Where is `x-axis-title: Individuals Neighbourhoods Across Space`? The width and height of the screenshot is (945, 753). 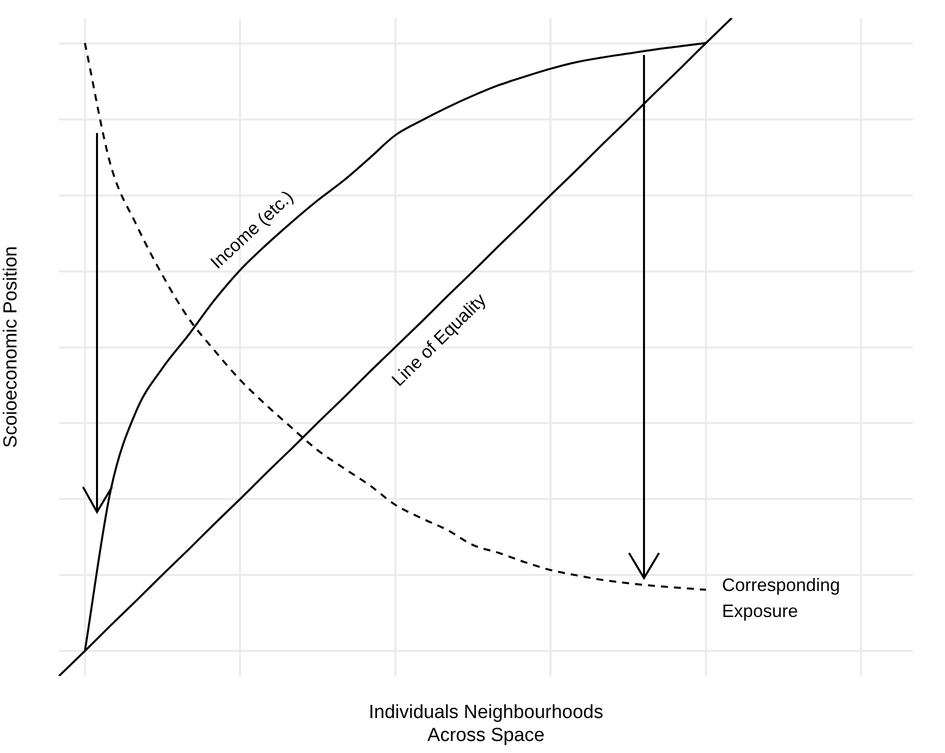 x-axis-title: Individuals Neighbourhoods Across Space is located at coordinates (486, 724).